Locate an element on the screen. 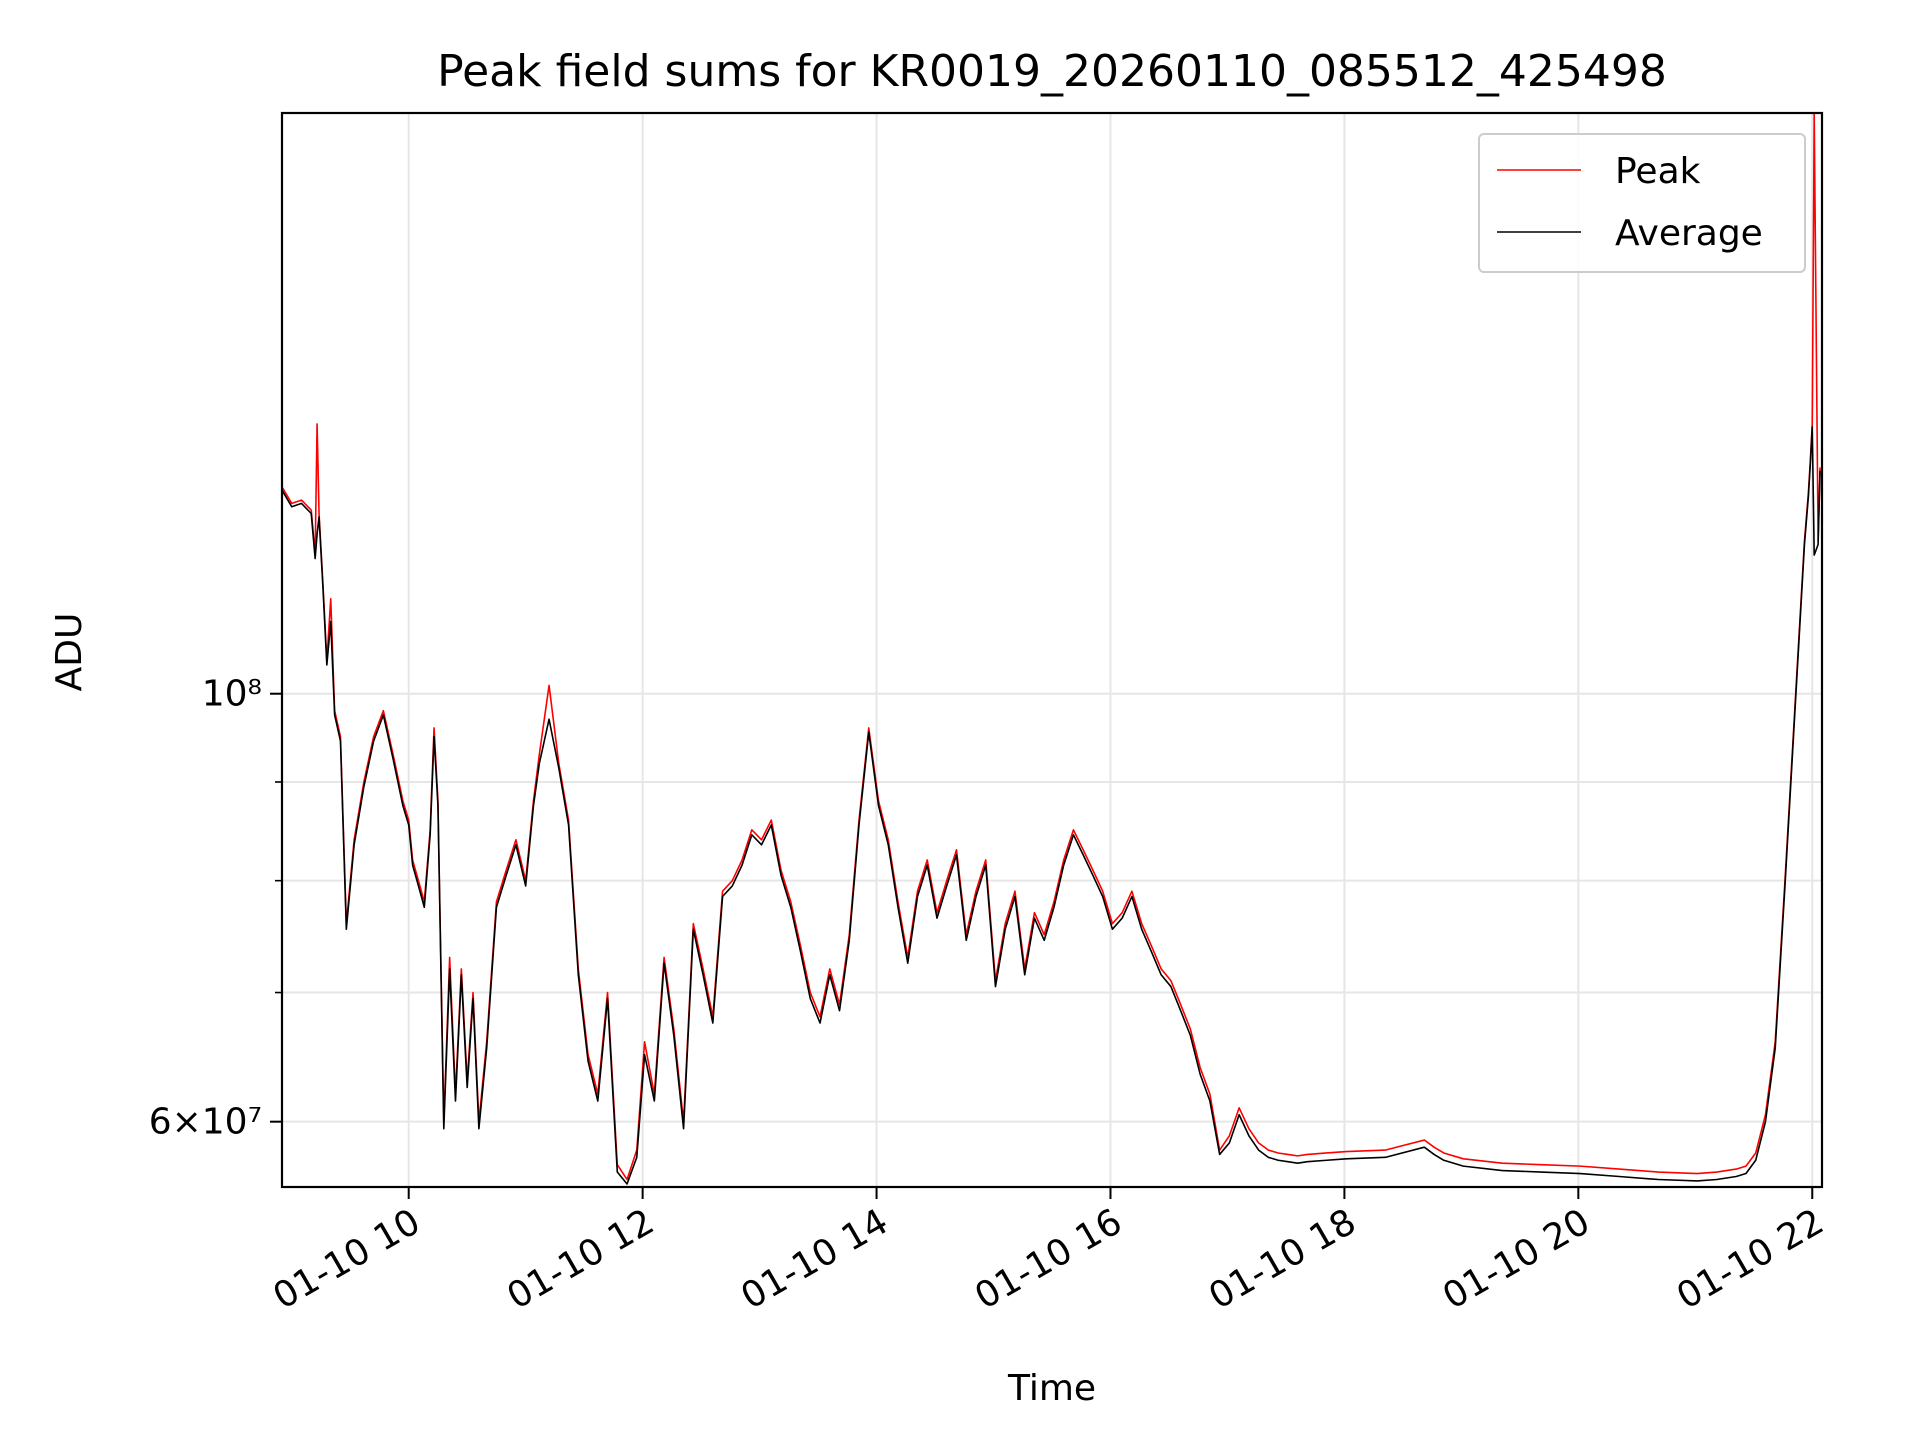  legend: Peak Average is located at coordinates (1642, 203).